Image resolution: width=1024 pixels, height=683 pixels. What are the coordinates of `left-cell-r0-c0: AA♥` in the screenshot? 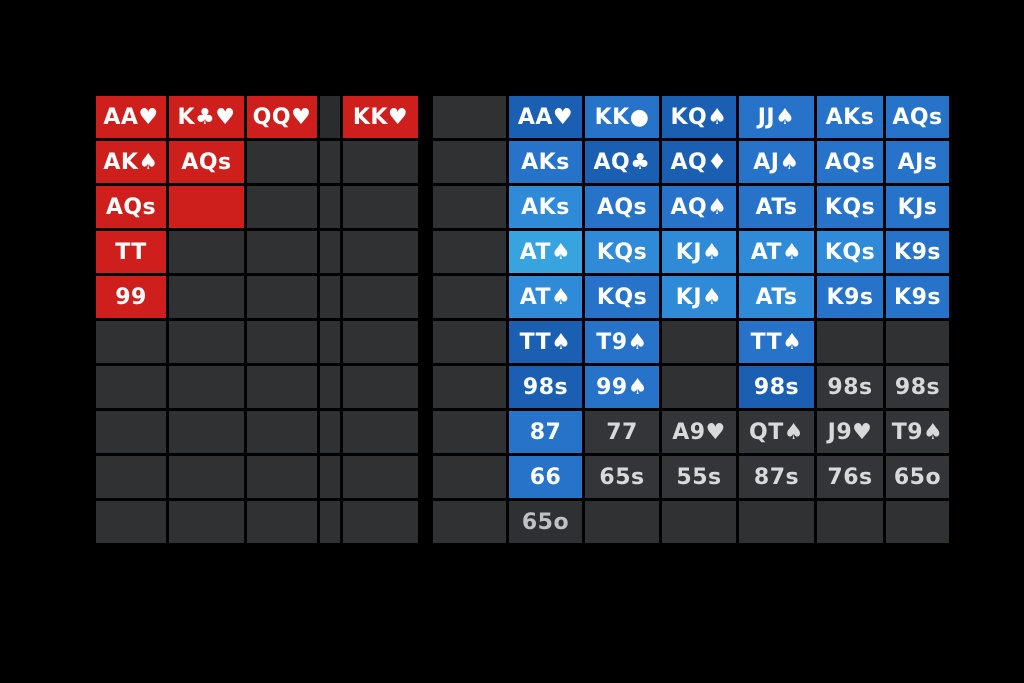 It's located at (131, 117).